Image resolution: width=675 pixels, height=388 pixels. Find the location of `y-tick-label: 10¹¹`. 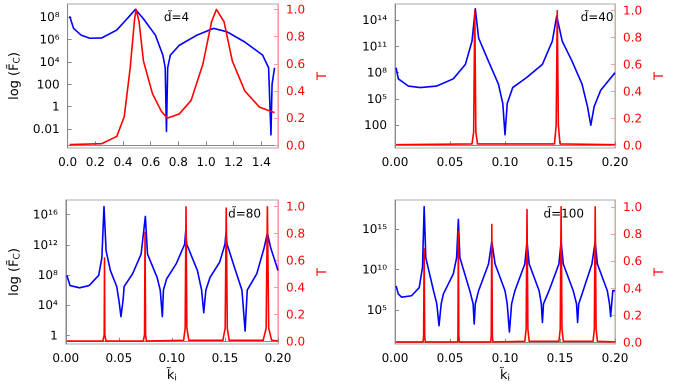

y-tick-label: 10¹¹ is located at coordinates (375, 46).